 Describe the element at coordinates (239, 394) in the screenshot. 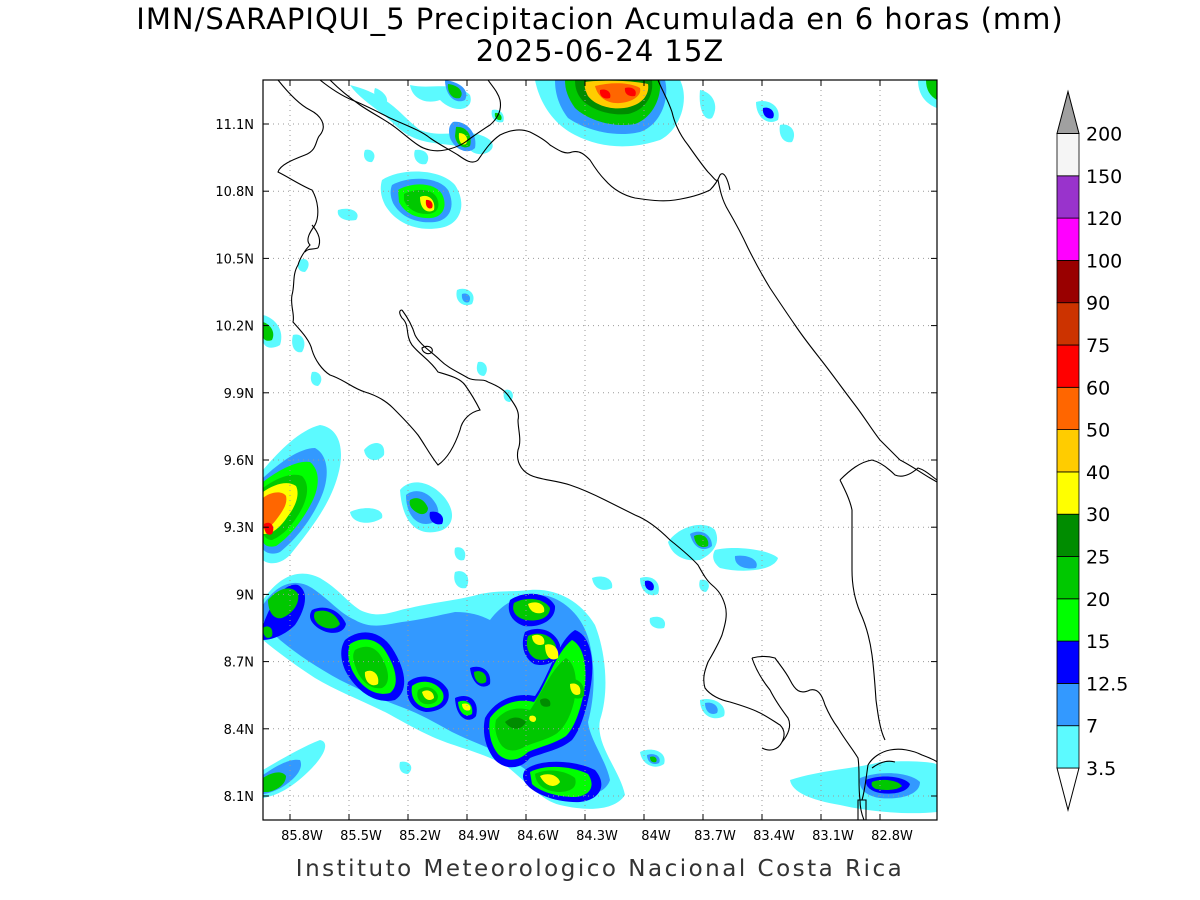

I see `lat-tick-label: 9.9N` at that location.